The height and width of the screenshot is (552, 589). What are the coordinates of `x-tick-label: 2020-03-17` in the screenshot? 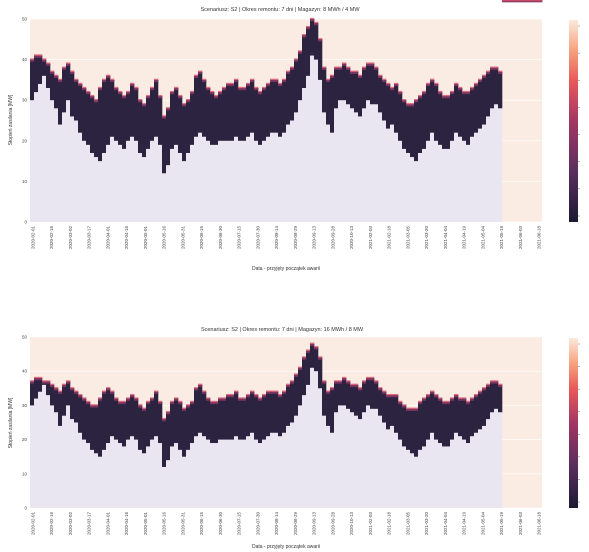 It's located at (89, 524).